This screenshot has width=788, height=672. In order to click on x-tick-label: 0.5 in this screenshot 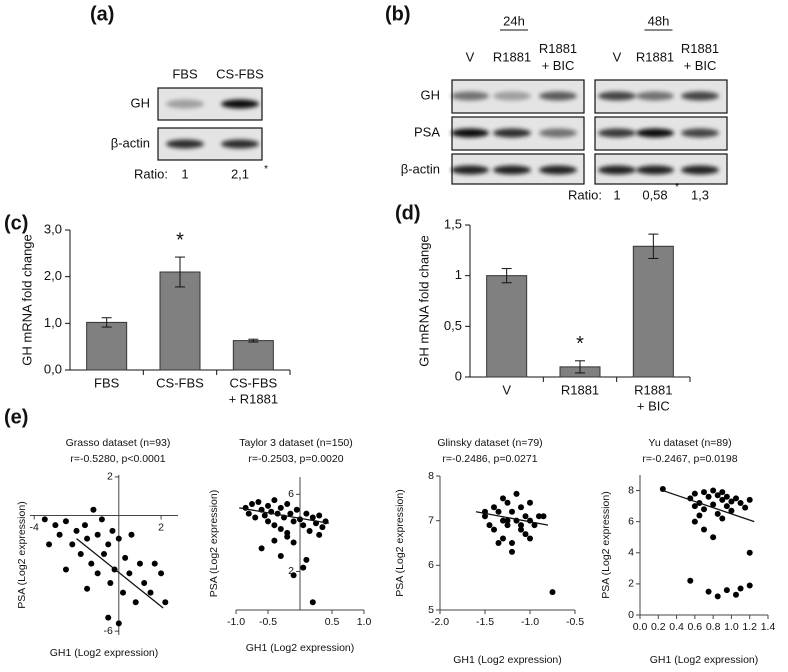, I will do `click(332, 622)`.